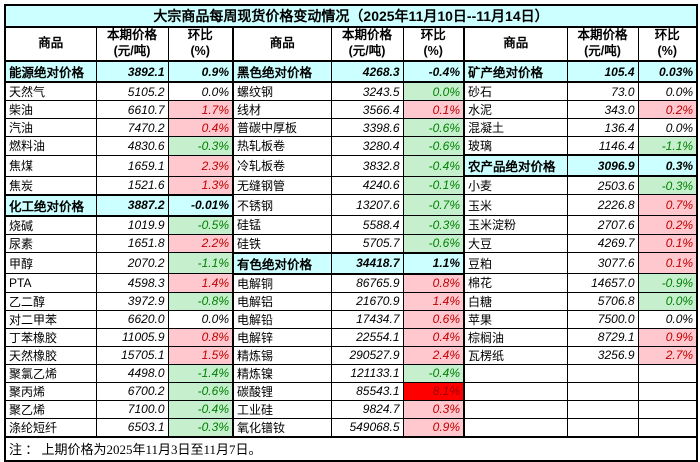  I want to click on commodity-name-cell: 农产品绝对价格, so click(515, 165).